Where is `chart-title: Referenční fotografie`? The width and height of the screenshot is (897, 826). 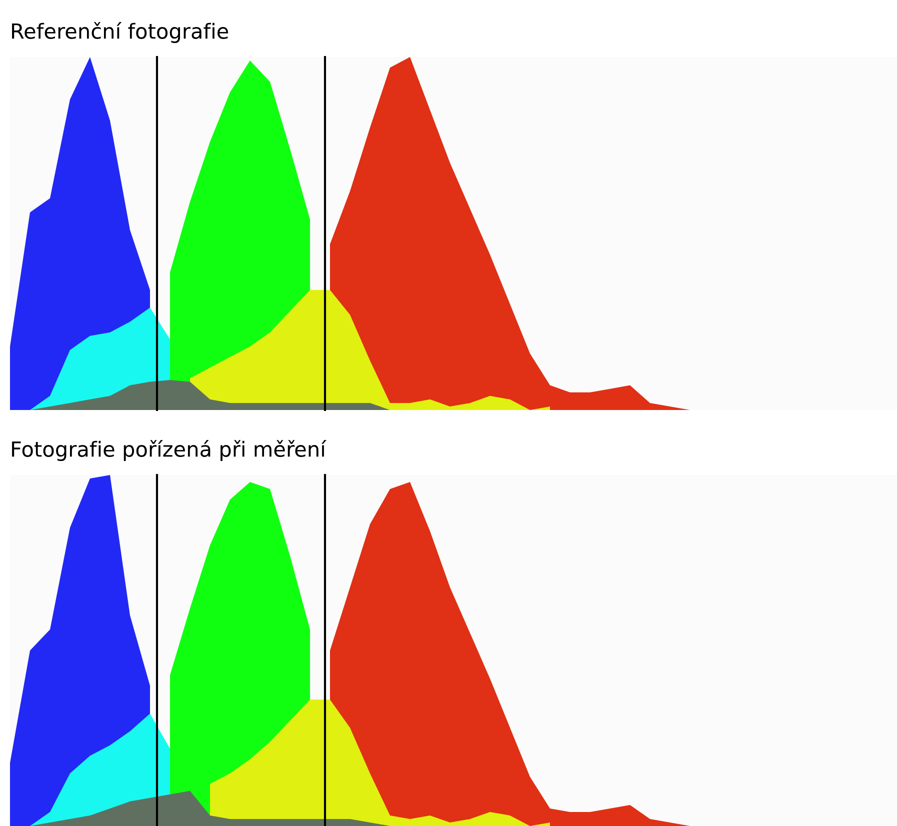 chart-title: Referenční fotografie is located at coordinates (120, 32).